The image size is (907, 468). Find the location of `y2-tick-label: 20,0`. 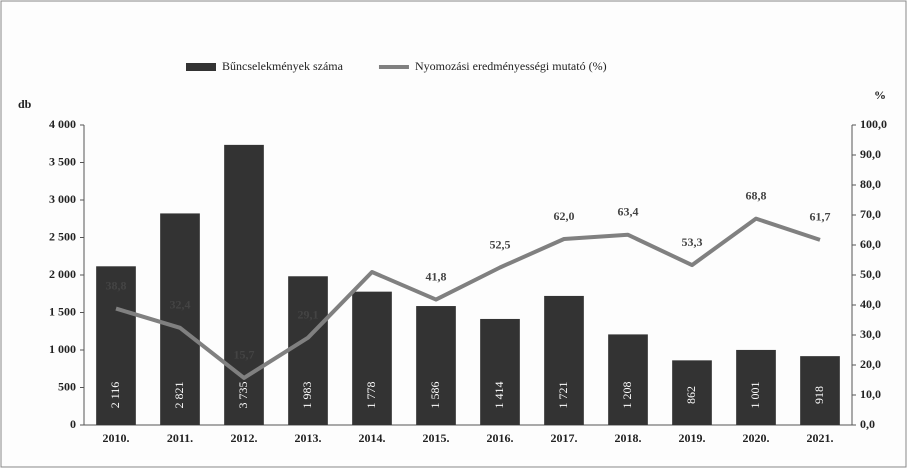

y2-tick-label: 20,0 is located at coordinates (870, 364).